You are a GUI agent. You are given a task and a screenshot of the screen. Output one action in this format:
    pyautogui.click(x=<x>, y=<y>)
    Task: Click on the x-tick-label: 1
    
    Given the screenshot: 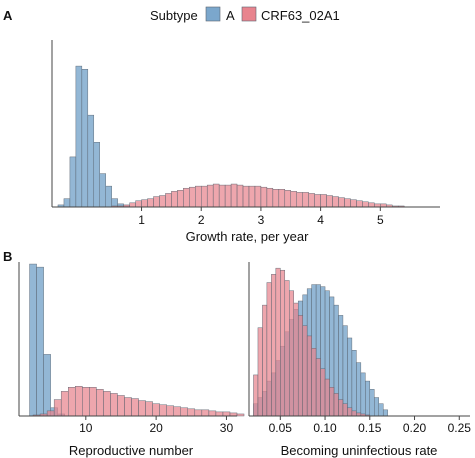 What is the action you would take?
    pyautogui.click(x=141, y=220)
    